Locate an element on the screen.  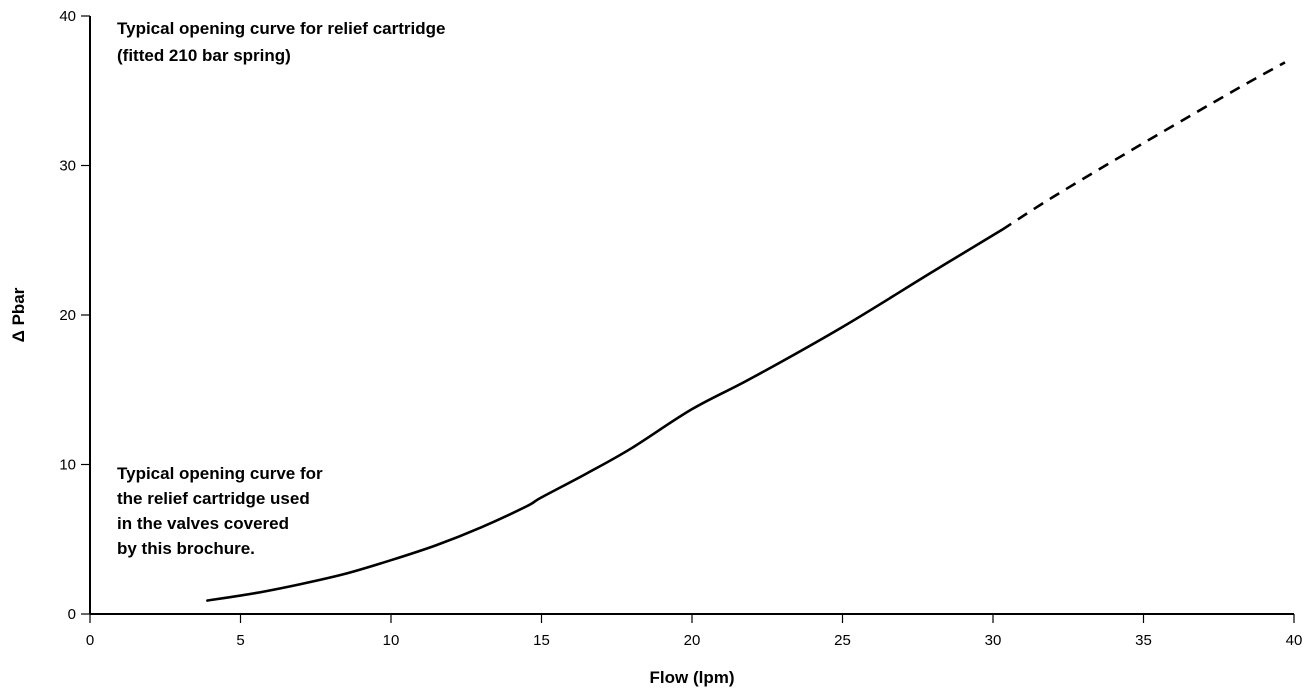
annotation-bottom-line-4: by this brochure. is located at coordinates (186, 548).